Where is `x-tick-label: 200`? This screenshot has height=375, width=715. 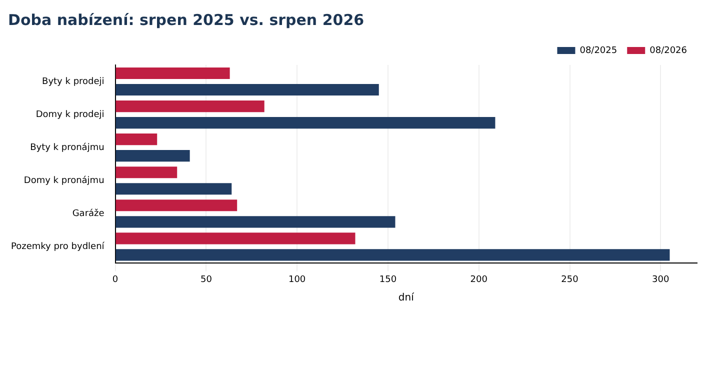
x-tick-label: 200 is located at coordinates (479, 279).